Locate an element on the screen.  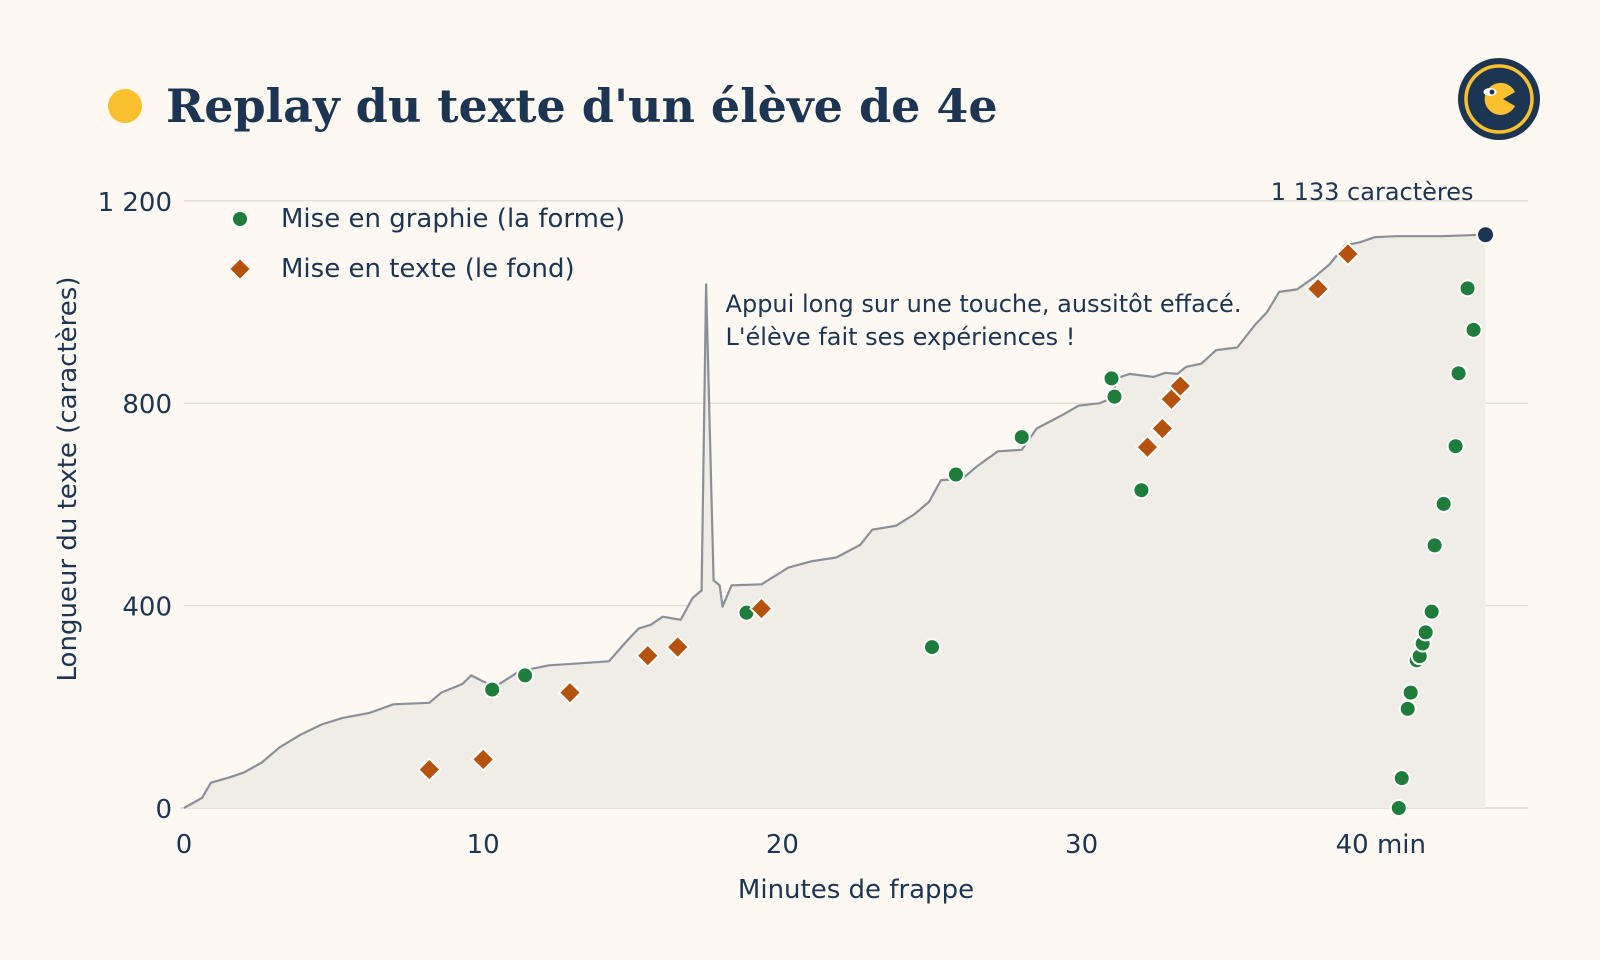
y-tick-label: 1 200 is located at coordinates (135, 203).